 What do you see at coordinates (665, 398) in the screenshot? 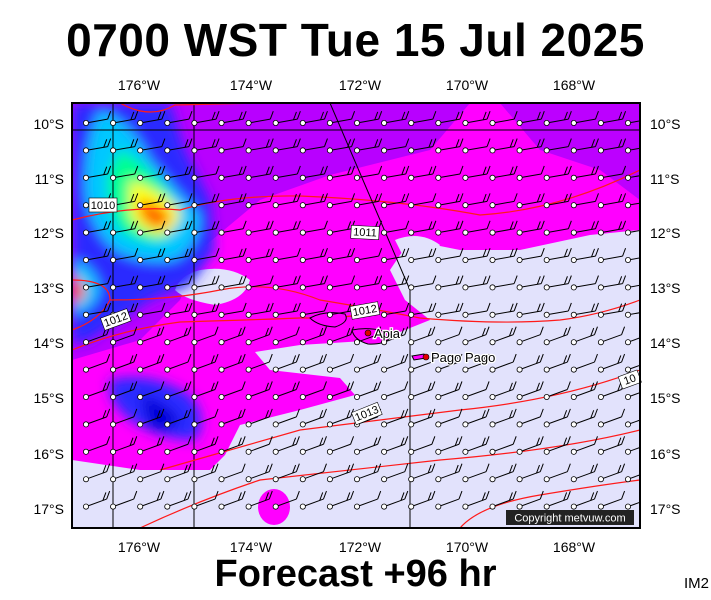
I see `lat-label: 15°S` at bounding box center [665, 398].